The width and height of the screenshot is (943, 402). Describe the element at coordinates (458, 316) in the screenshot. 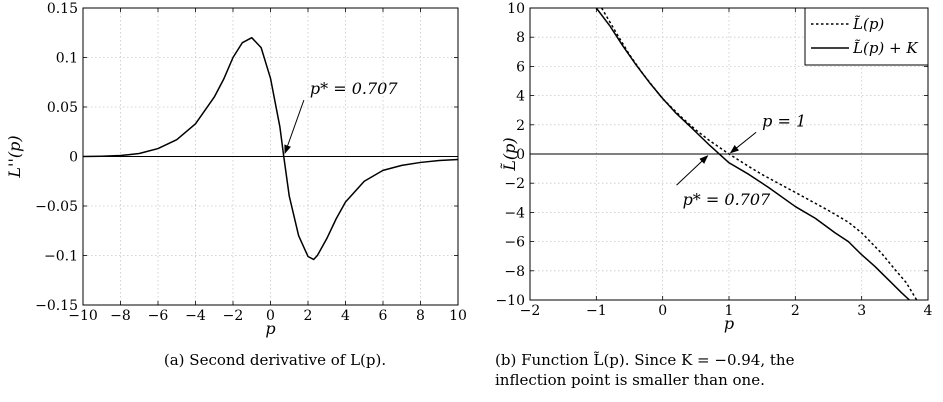

I see `tick-label-x: 10` at that location.